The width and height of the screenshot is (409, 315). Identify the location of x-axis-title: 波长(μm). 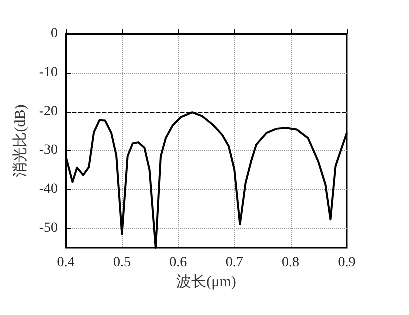
(206, 281).